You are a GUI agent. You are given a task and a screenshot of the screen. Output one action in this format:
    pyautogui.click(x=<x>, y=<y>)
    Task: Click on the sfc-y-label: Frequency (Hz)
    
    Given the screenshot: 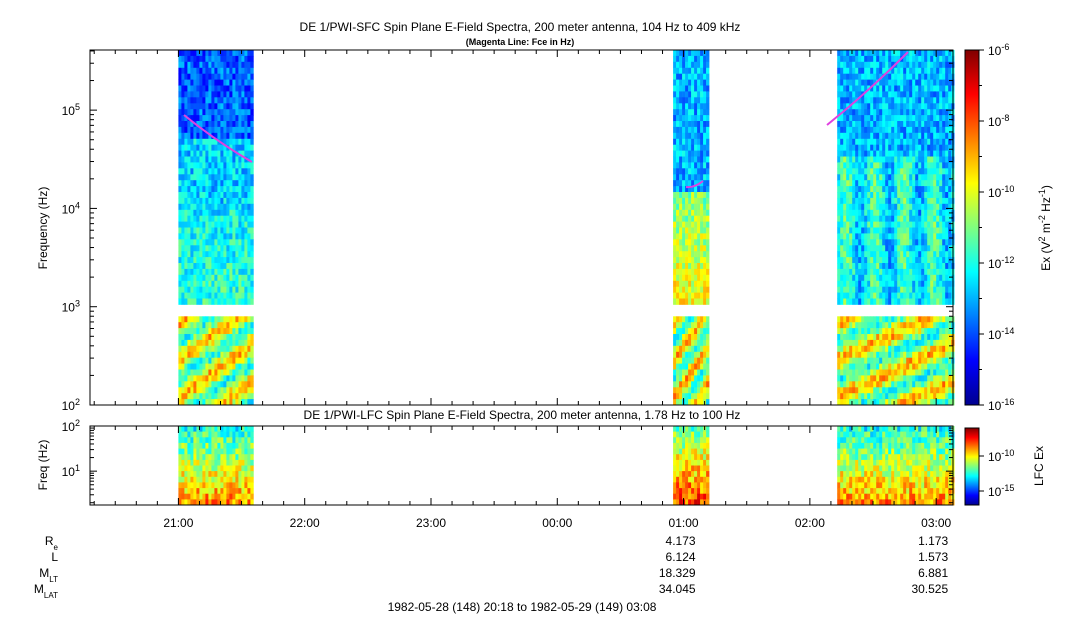 What is the action you would take?
    pyautogui.click(x=43, y=228)
    